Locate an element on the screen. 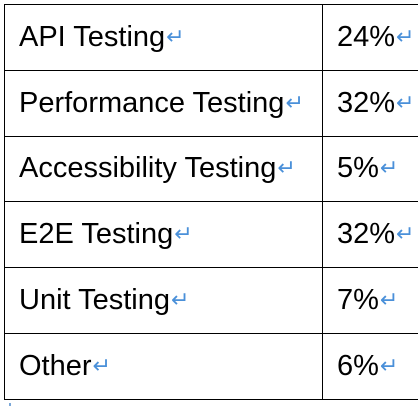  row-value-text: 24% is located at coordinates (366, 36).